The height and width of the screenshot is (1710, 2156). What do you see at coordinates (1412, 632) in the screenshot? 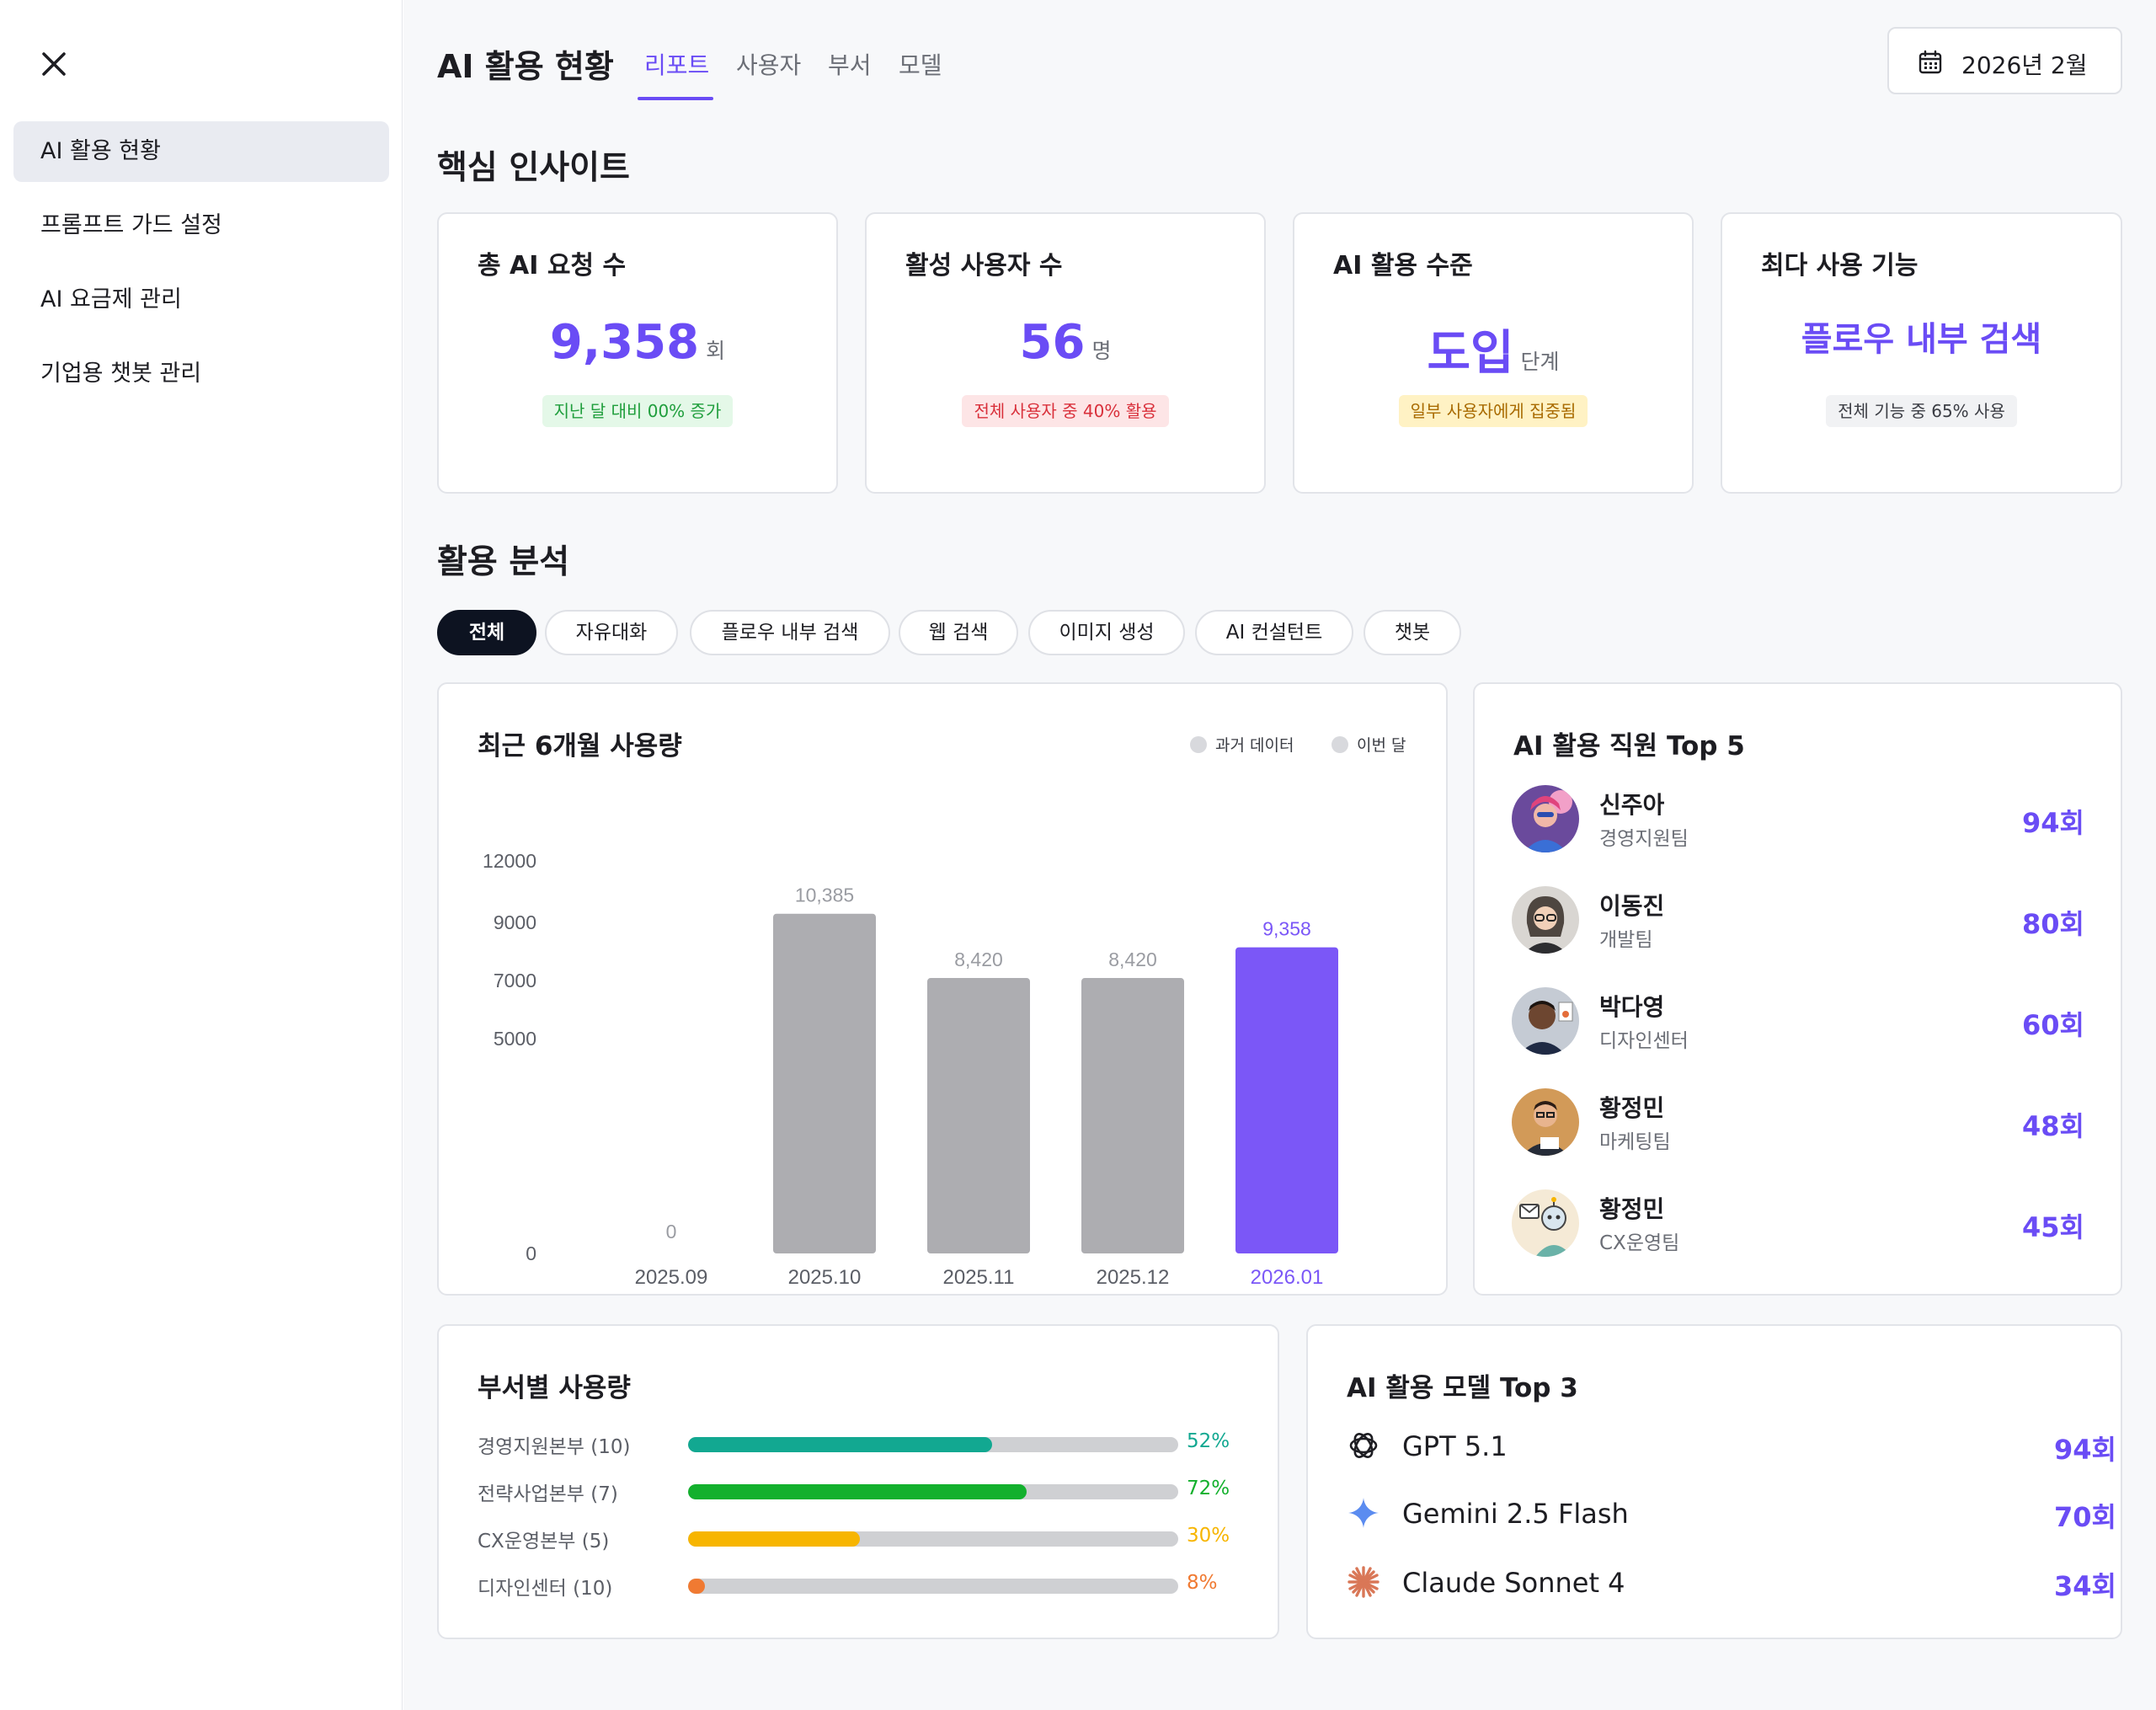
I see `filter-chip-chatbot: 챗봇` at bounding box center [1412, 632].